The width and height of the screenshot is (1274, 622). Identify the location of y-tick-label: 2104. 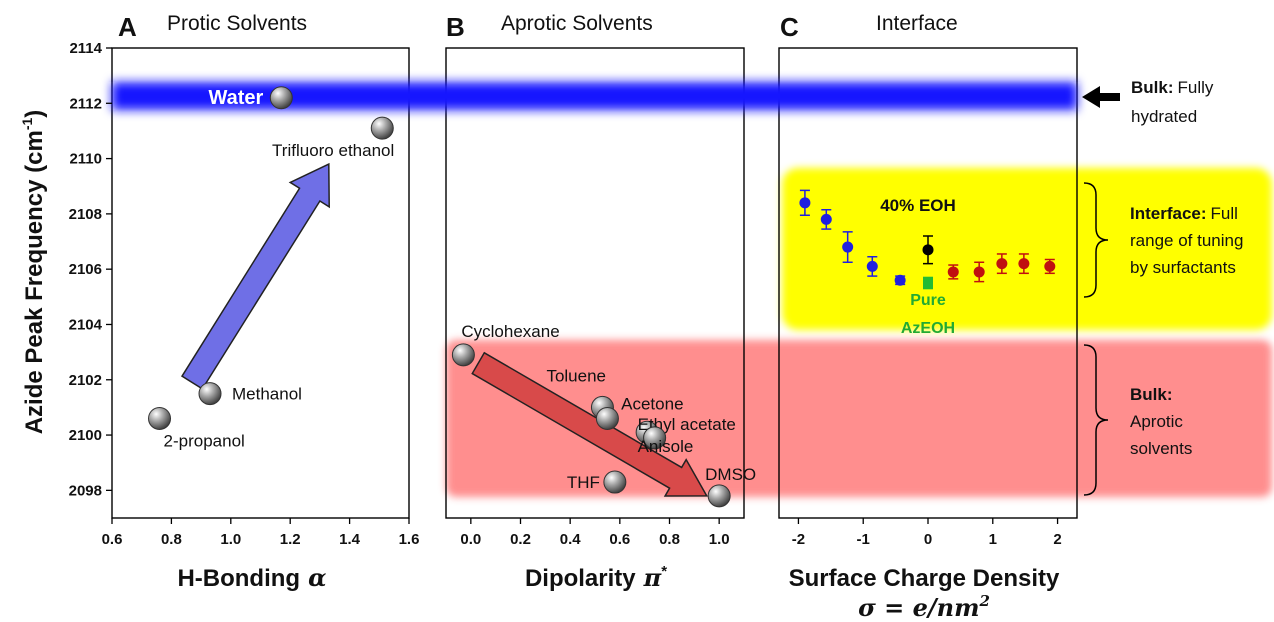
(86, 324).